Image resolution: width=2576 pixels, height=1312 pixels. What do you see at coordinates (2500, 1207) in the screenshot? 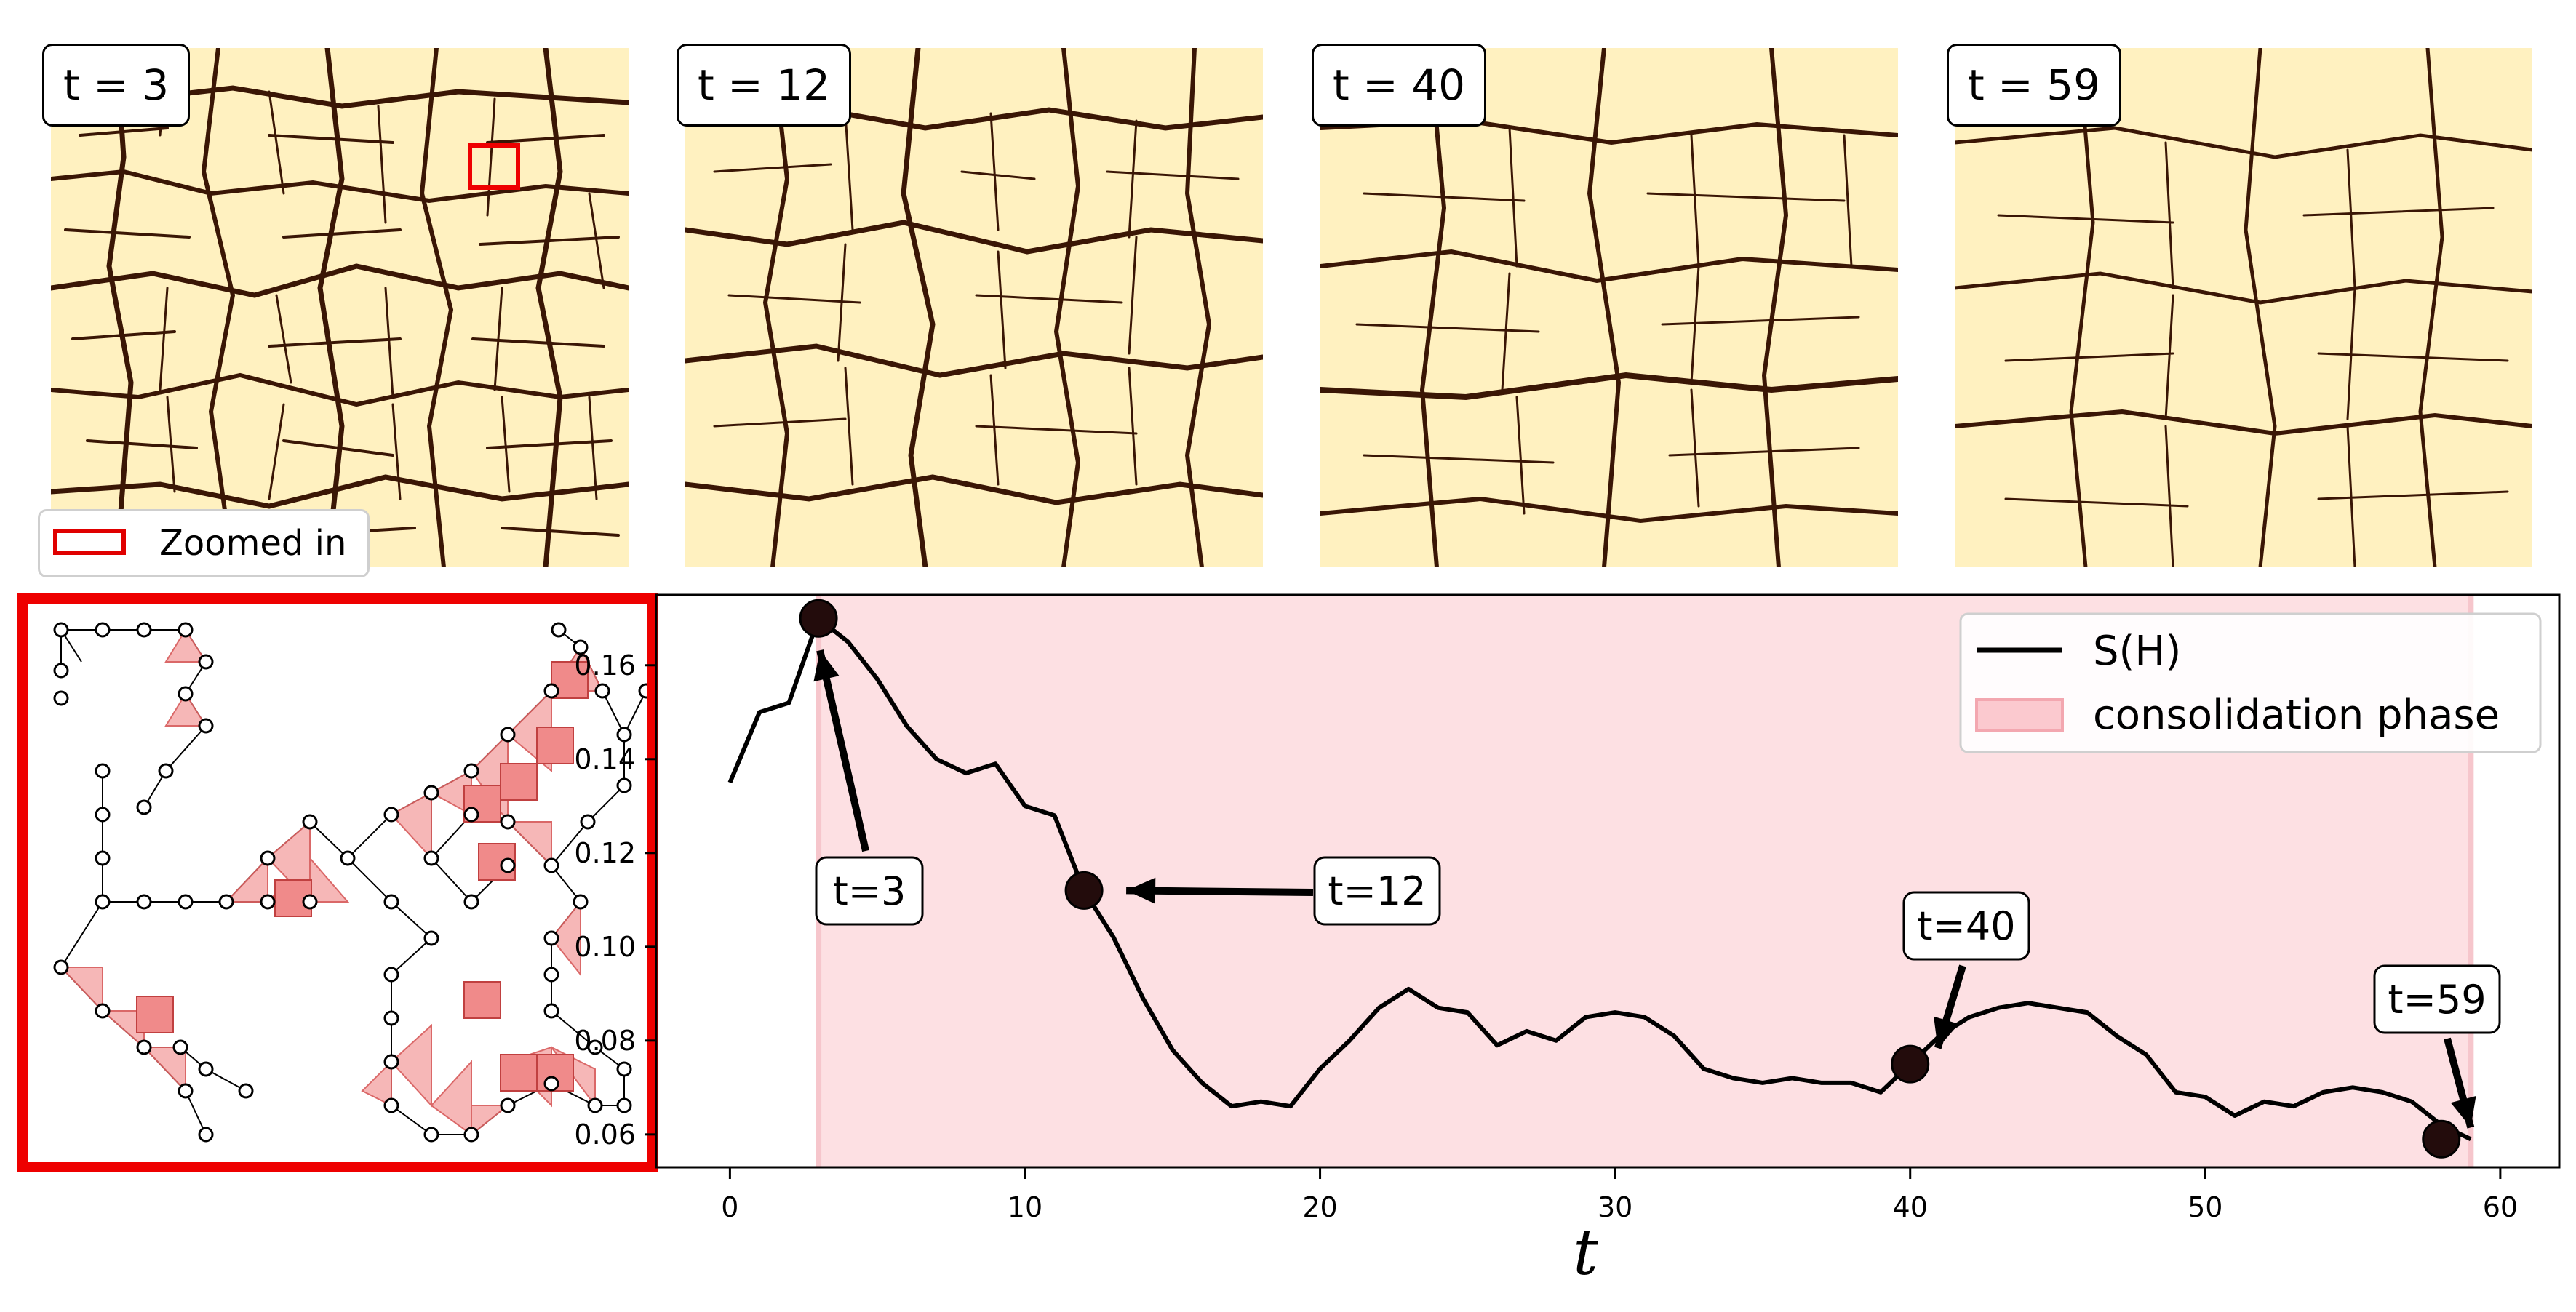
I see `x-tick-label: 60` at bounding box center [2500, 1207].